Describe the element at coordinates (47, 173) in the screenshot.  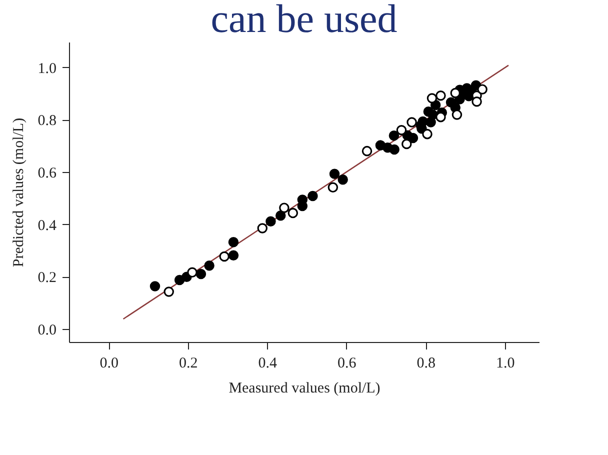
I see `y-tick-label: 0.6` at that location.